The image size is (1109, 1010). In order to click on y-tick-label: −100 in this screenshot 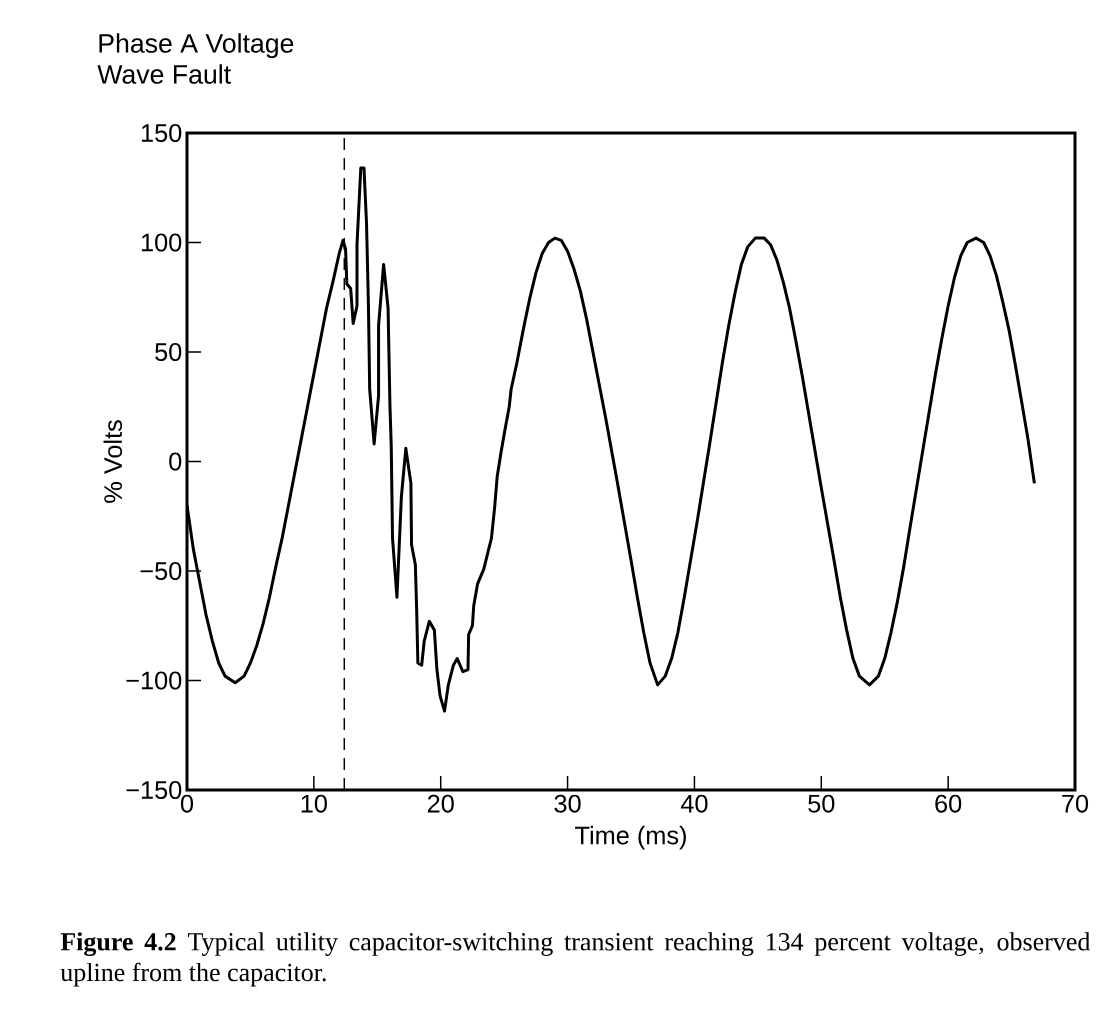, I will do `click(154, 680)`.